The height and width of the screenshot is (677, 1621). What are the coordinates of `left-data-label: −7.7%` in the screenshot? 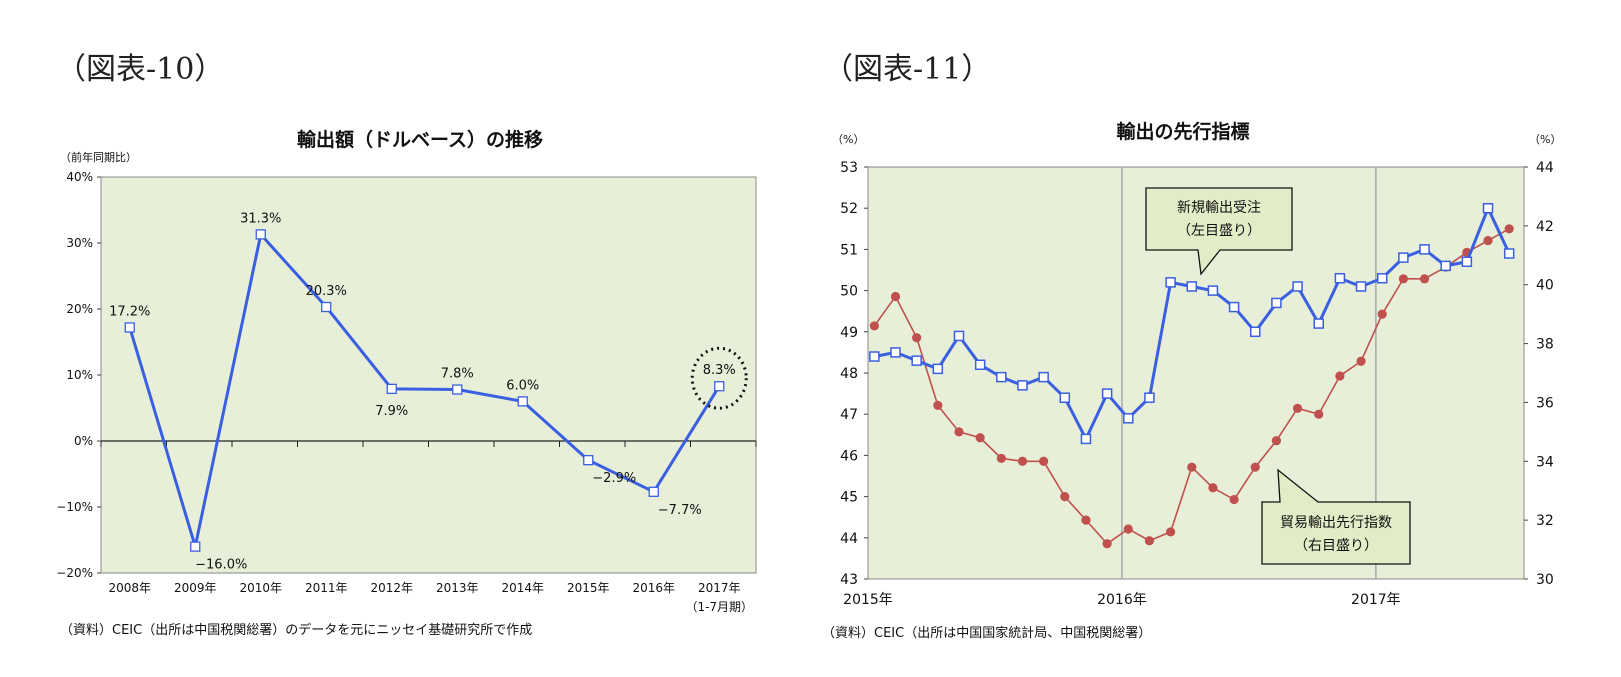 It's located at (680, 510).